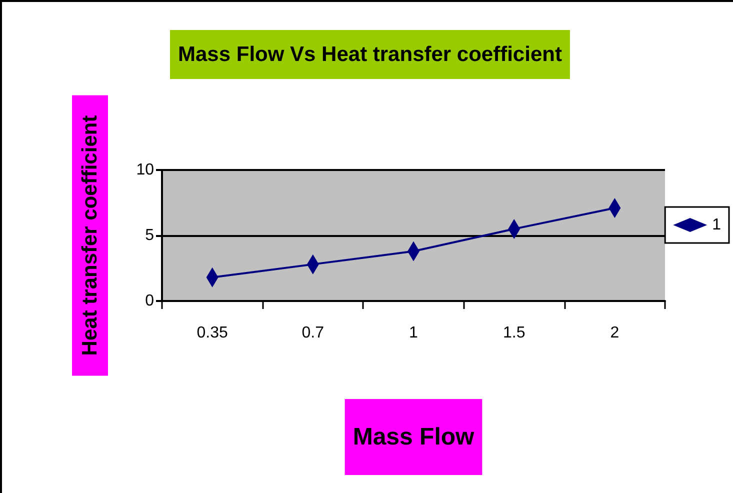 Image resolution: width=733 pixels, height=493 pixels. What do you see at coordinates (413, 437) in the screenshot?
I see `x-axis-title: Mass Flow` at bounding box center [413, 437].